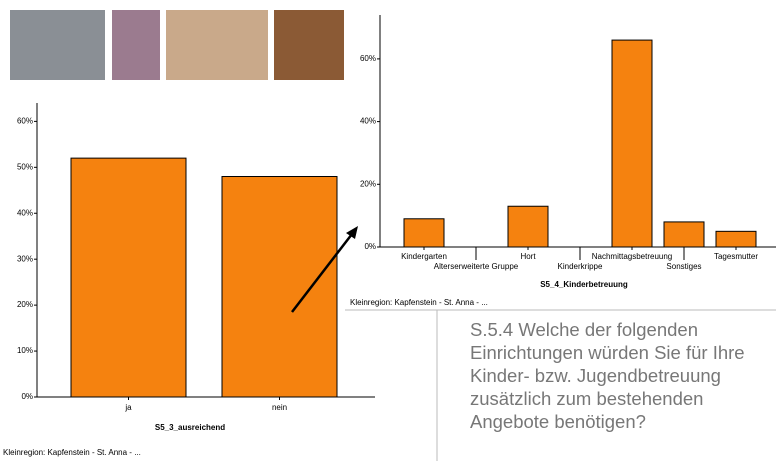  What do you see at coordinates (528, 256) in the screenshot?
I see `x-tick-label: Hort` at bounding box center [528, 256].